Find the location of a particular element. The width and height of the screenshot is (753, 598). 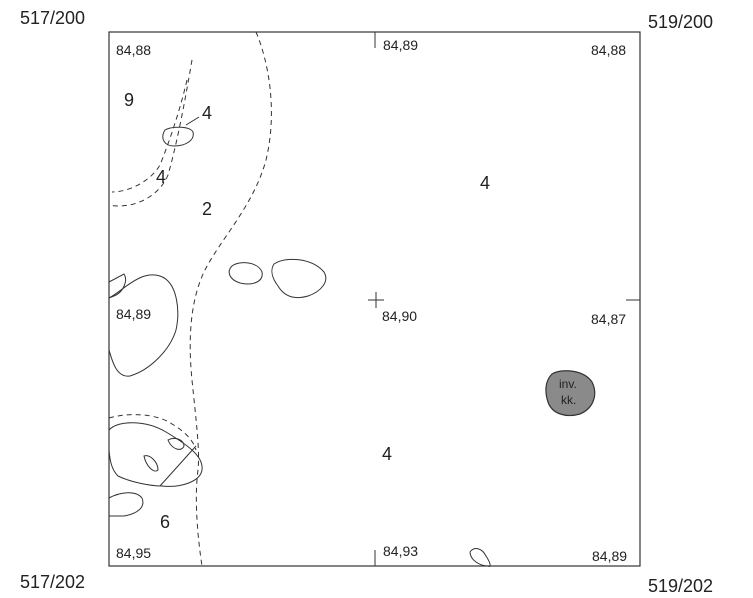

zone-label-2: 2 is located at coordinates (207, 209).